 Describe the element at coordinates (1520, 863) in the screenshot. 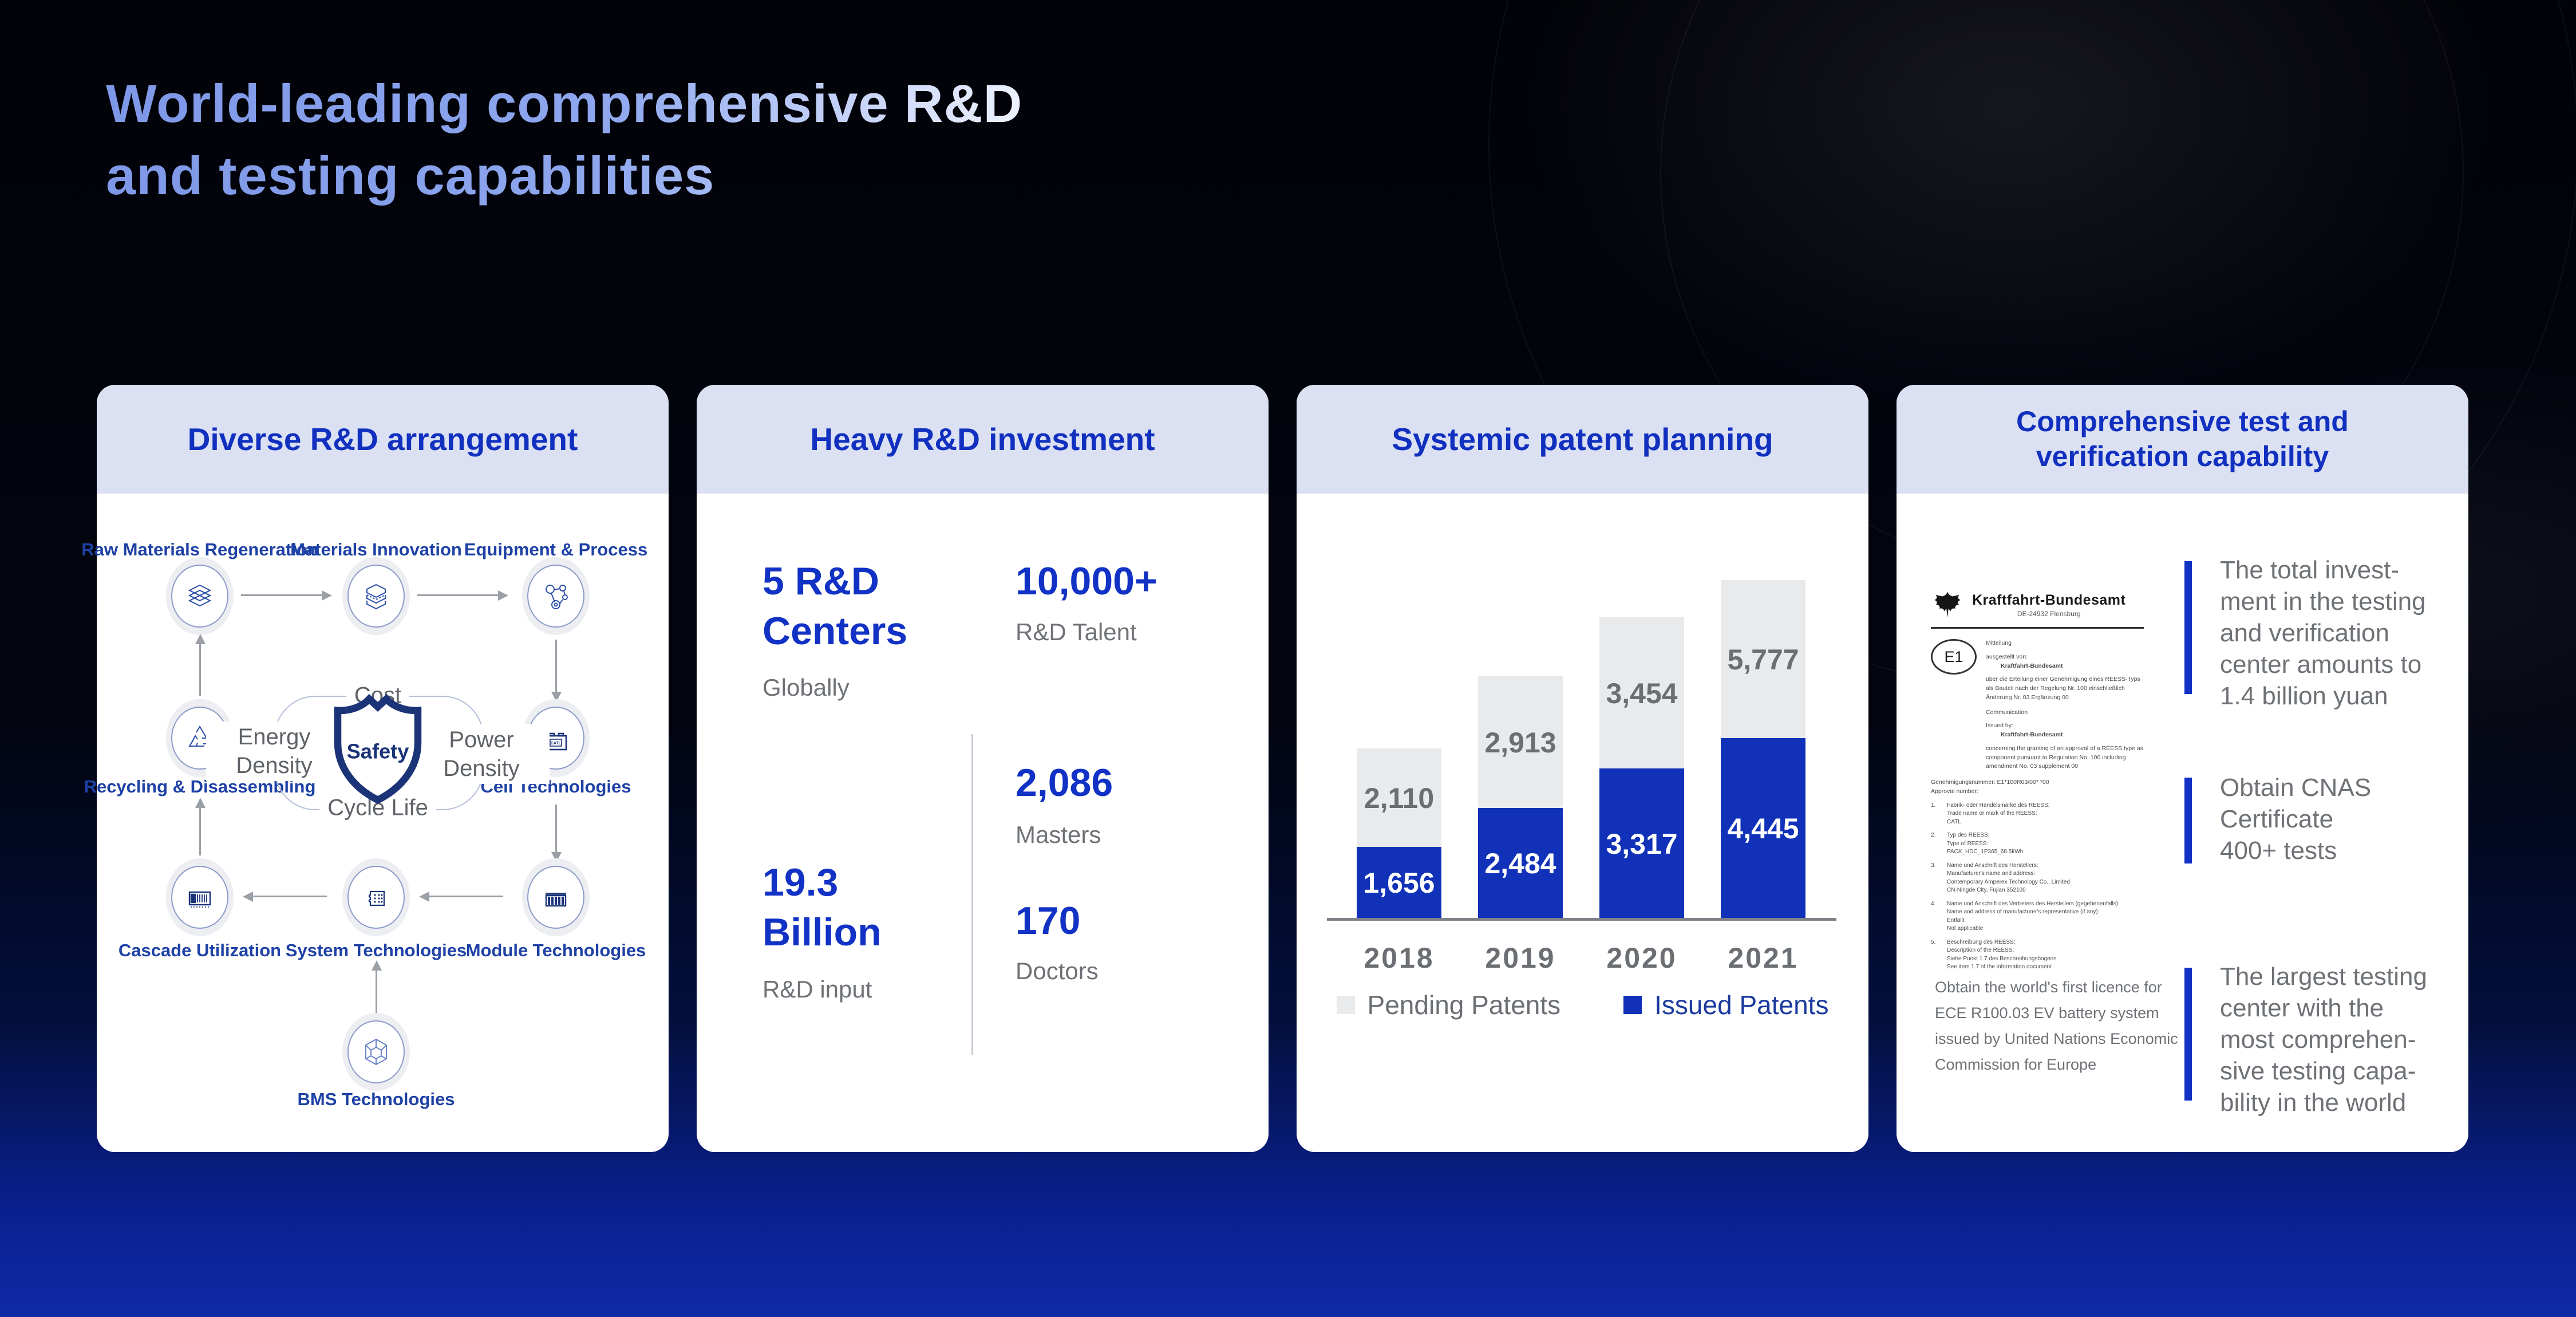

I see `bar-issued-label: 2,484` at that location.